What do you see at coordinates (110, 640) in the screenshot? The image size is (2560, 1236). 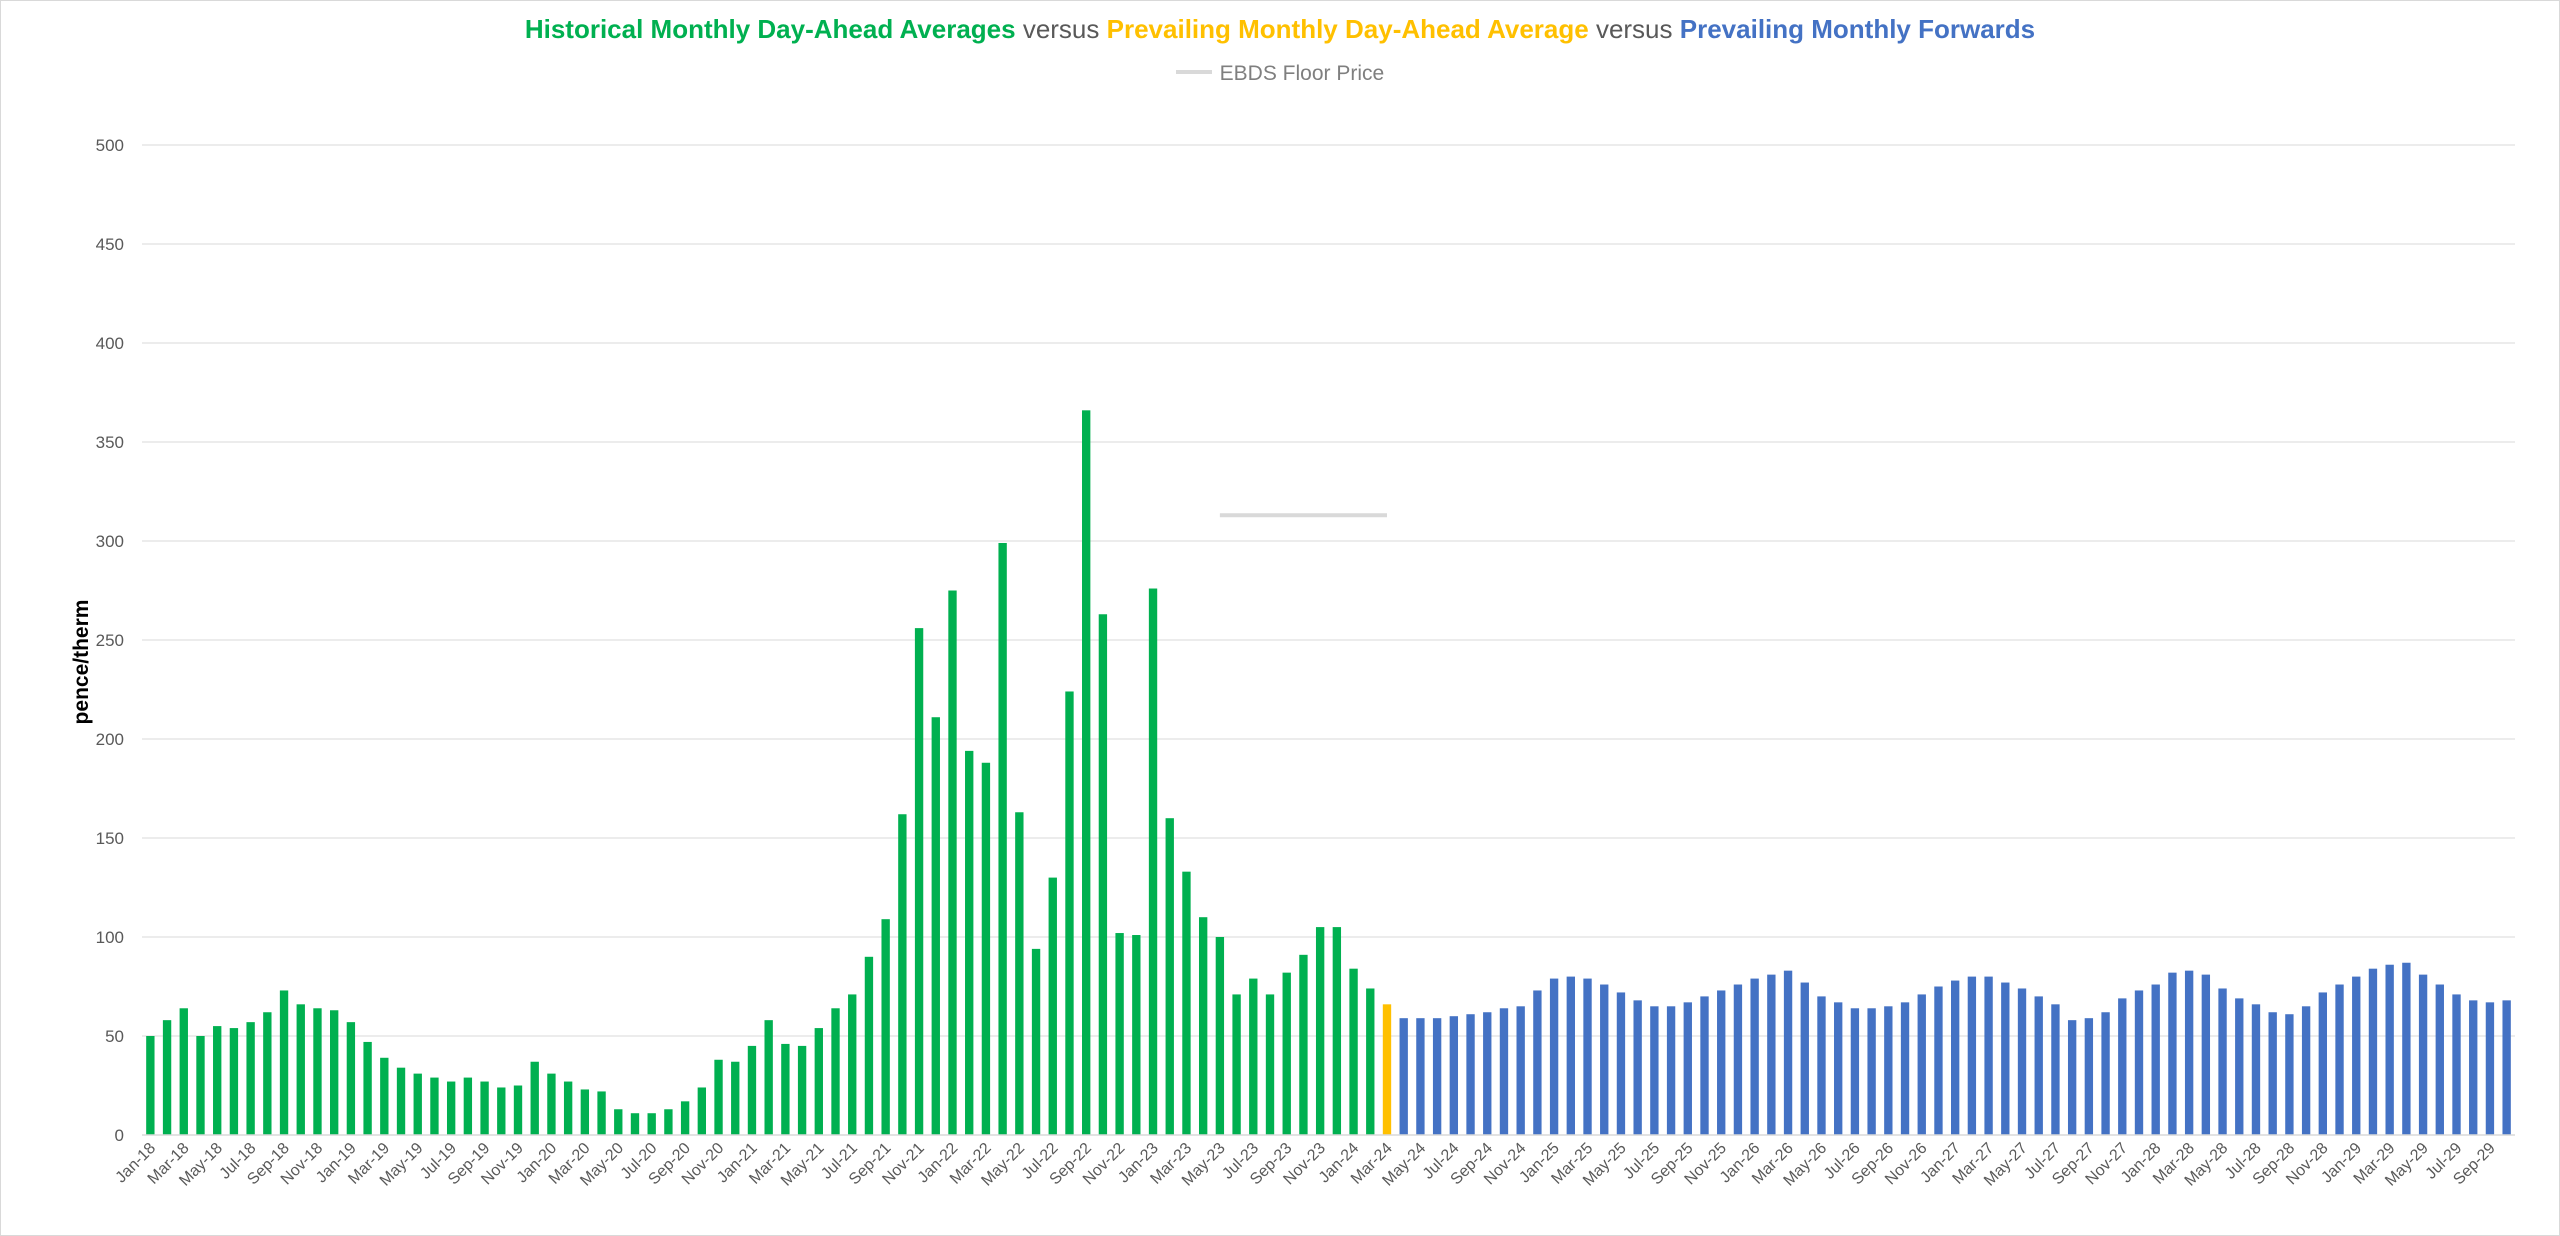 I see `y-tick-label: 250` at bounding box center [110, 640].